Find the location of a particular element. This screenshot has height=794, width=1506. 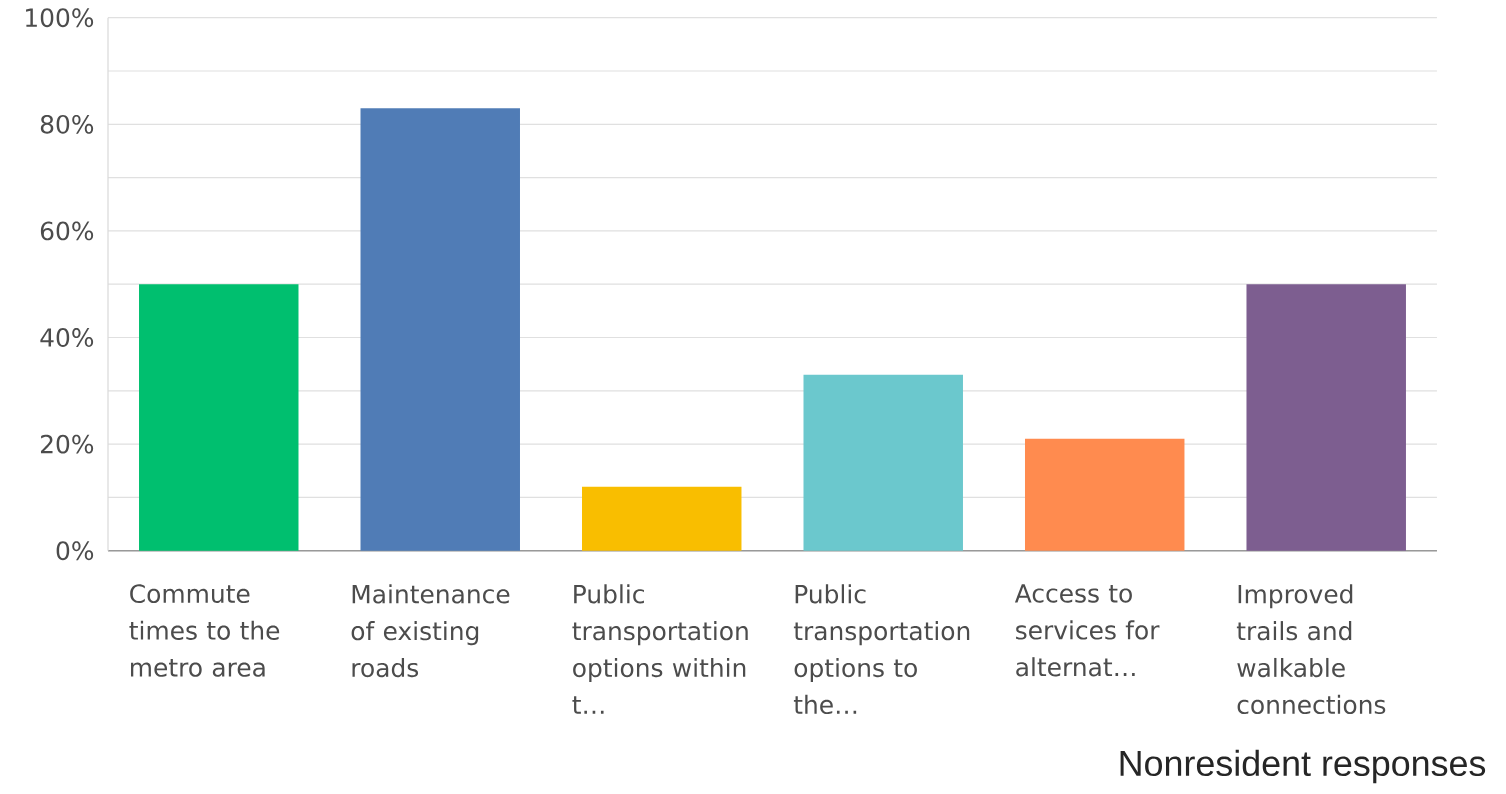

y-tick-label: 40% is located at coordinates (67, 338).